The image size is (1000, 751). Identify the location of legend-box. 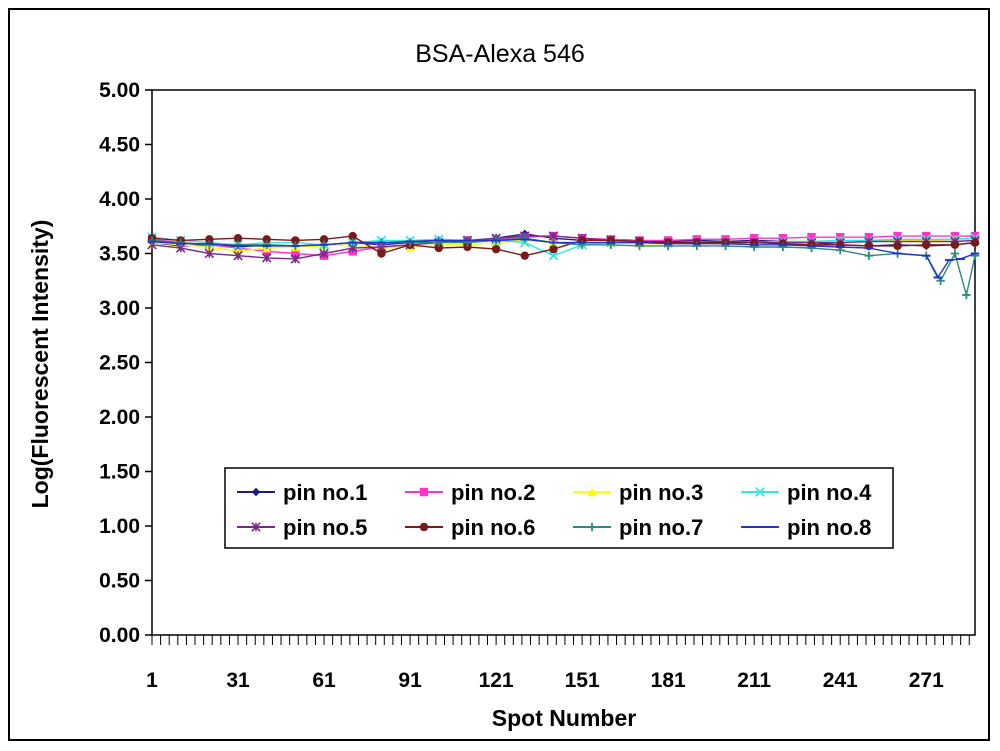
(559, 508).